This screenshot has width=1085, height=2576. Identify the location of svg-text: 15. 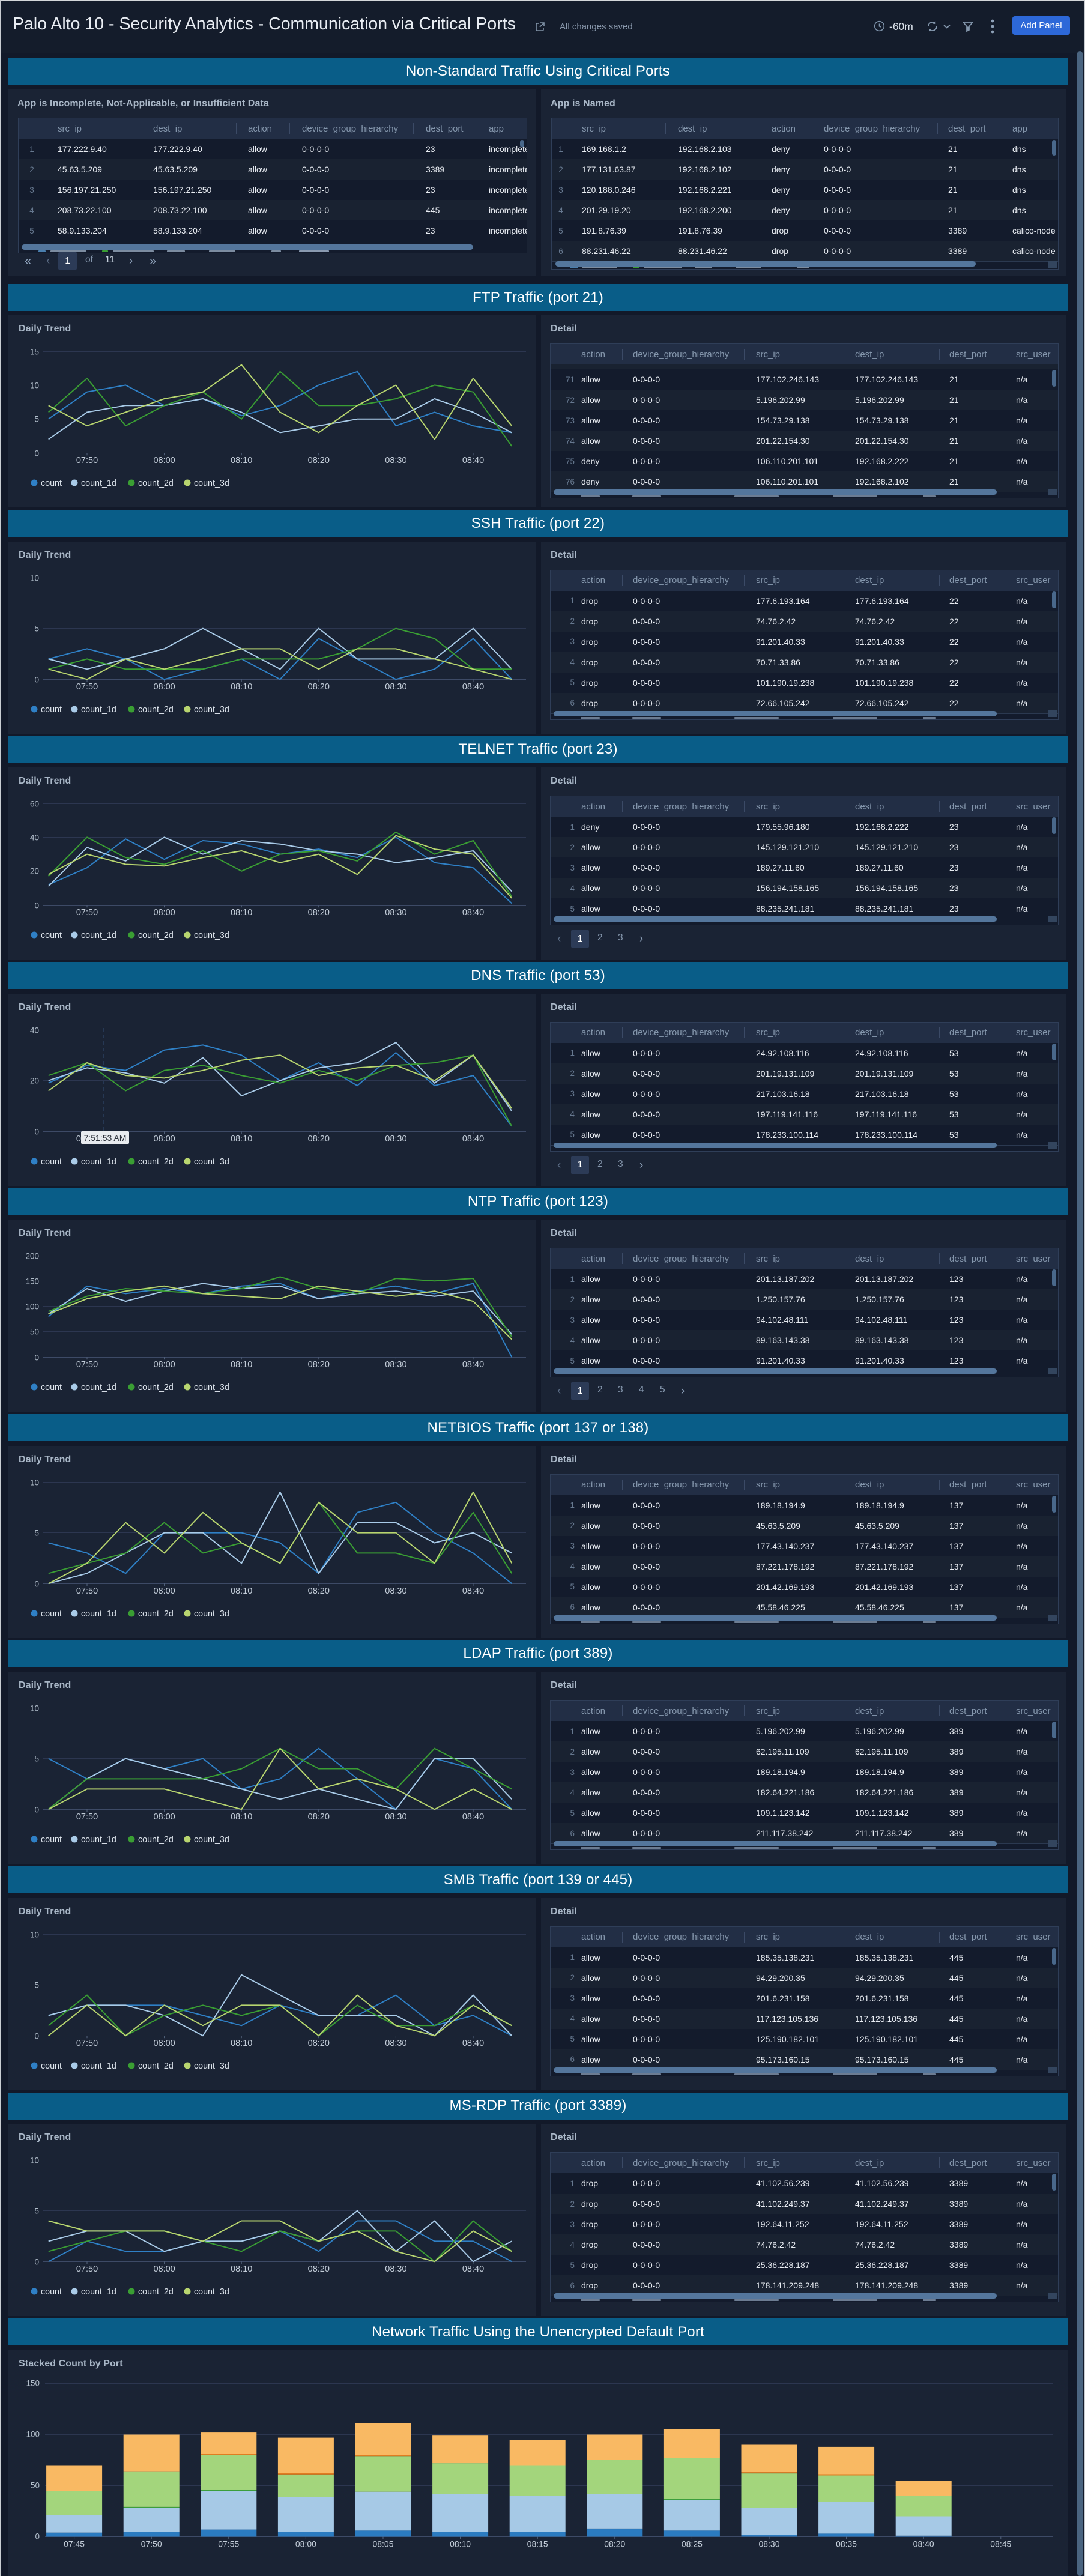
(34, 352).